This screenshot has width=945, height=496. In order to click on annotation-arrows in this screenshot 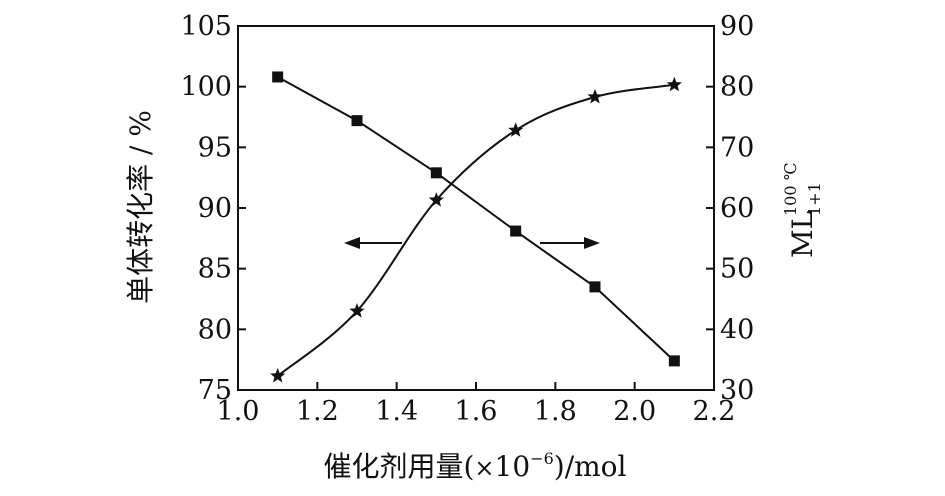, I will do `click(472, 243)`.